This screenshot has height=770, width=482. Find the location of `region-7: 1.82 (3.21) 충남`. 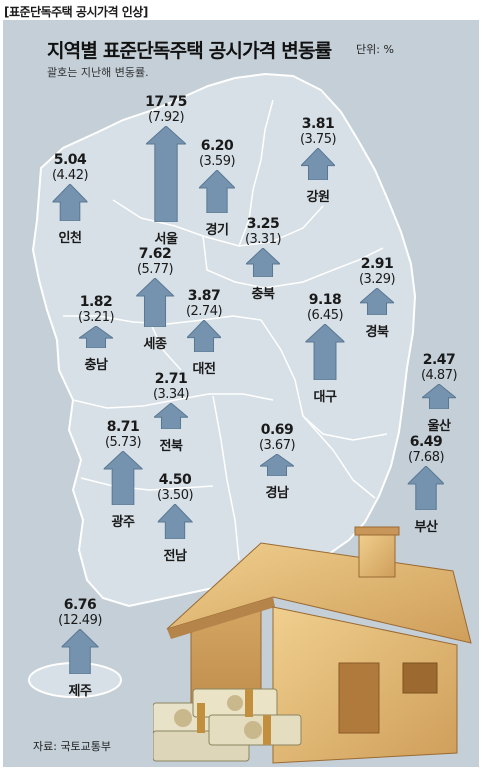

region-7: 1.82 (3.21) 충남 is located at coordinates (96, 333).